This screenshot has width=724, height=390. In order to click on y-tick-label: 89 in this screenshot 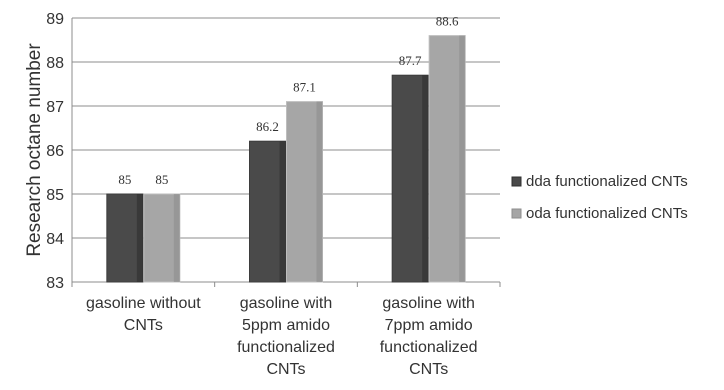, I will do `click(55, 19)`.